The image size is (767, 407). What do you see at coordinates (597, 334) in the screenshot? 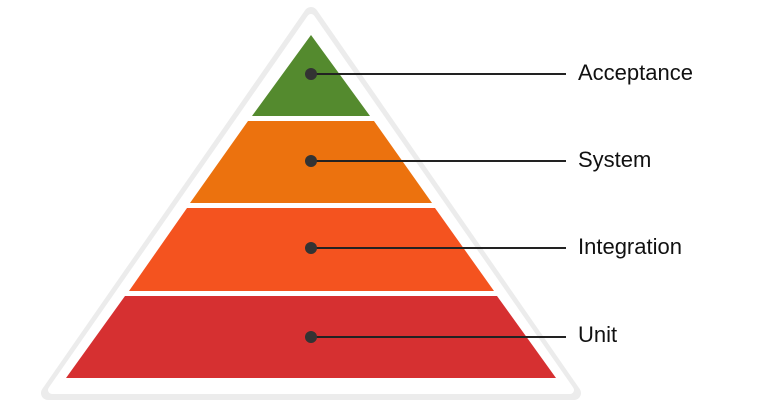
I see `level-label: Unit` at bounding box center [597, 334].